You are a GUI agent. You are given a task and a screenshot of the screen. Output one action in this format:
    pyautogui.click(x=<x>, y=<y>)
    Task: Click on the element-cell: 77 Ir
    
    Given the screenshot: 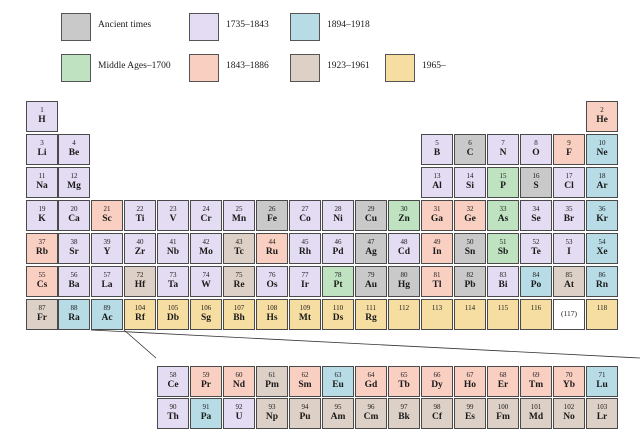 What is the action you would take?
    pyautogui.click(x=305, y=281)
    